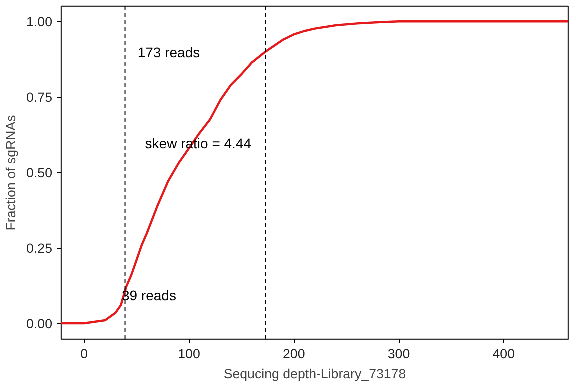  I want to click on y-tick-label: 0.75, so click(39, 98).